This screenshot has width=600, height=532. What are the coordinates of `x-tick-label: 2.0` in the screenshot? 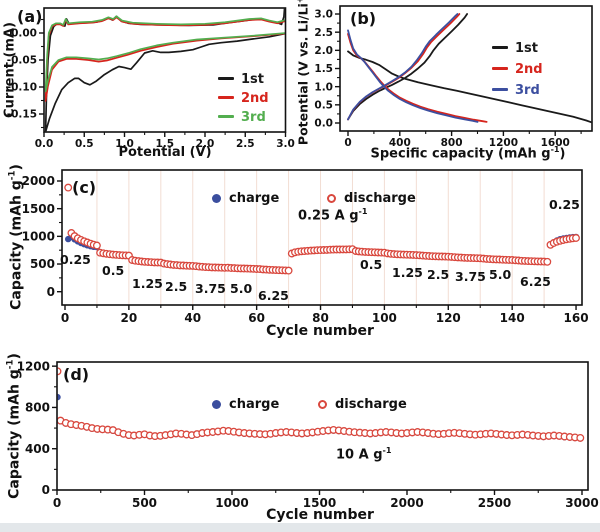 It's located at (205, 144).